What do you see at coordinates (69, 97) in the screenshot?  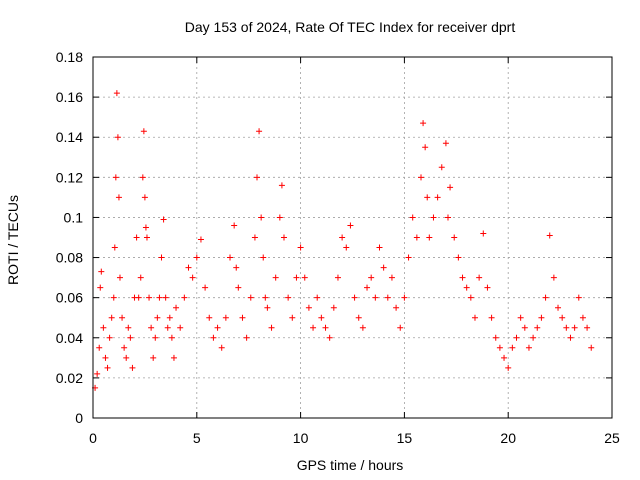 I see `y-tick-label: 0.16` at bounding box center [69, 97].